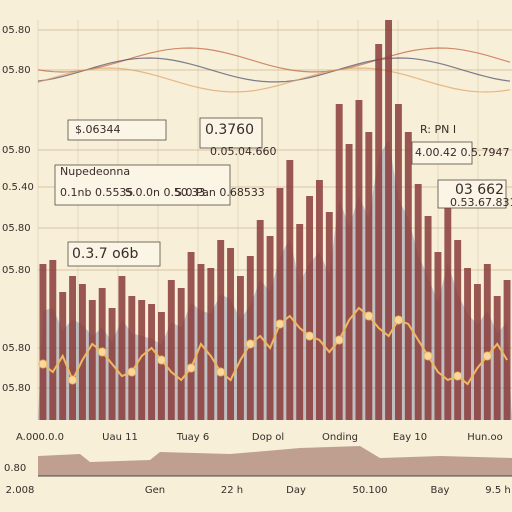 The height and width of the screenshot is (512, 512). I want to click on x-tick-label: Hun.oo, so click(485, 437).